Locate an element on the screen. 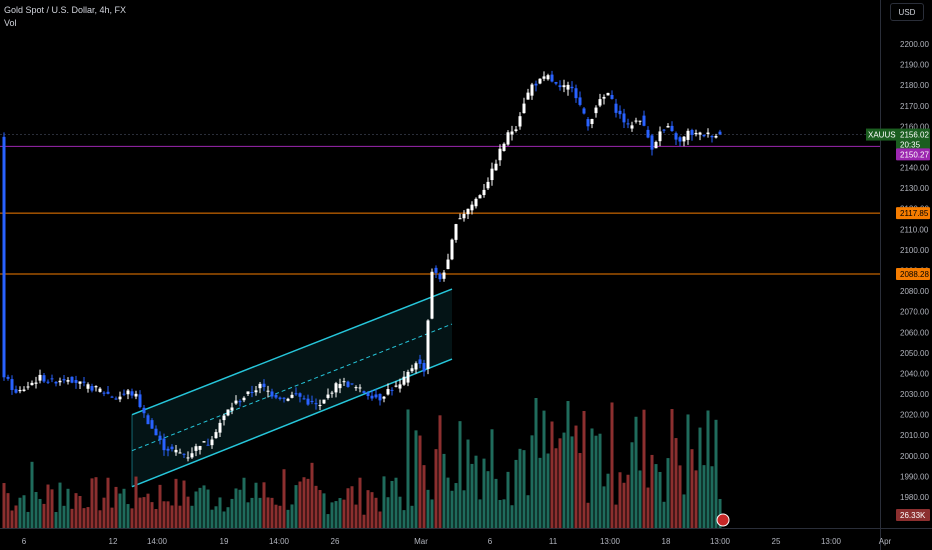  y-tick-label: 2110.00 is located at coordinates (914, 229).